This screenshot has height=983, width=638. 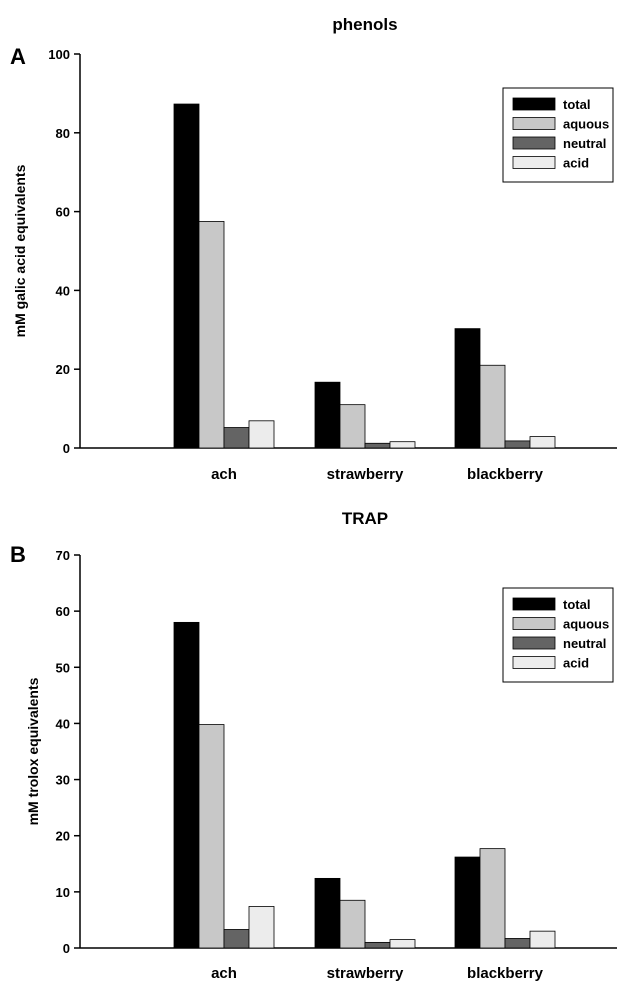 I want to click on y-tick-label: 100, so click(x=59, y=54).